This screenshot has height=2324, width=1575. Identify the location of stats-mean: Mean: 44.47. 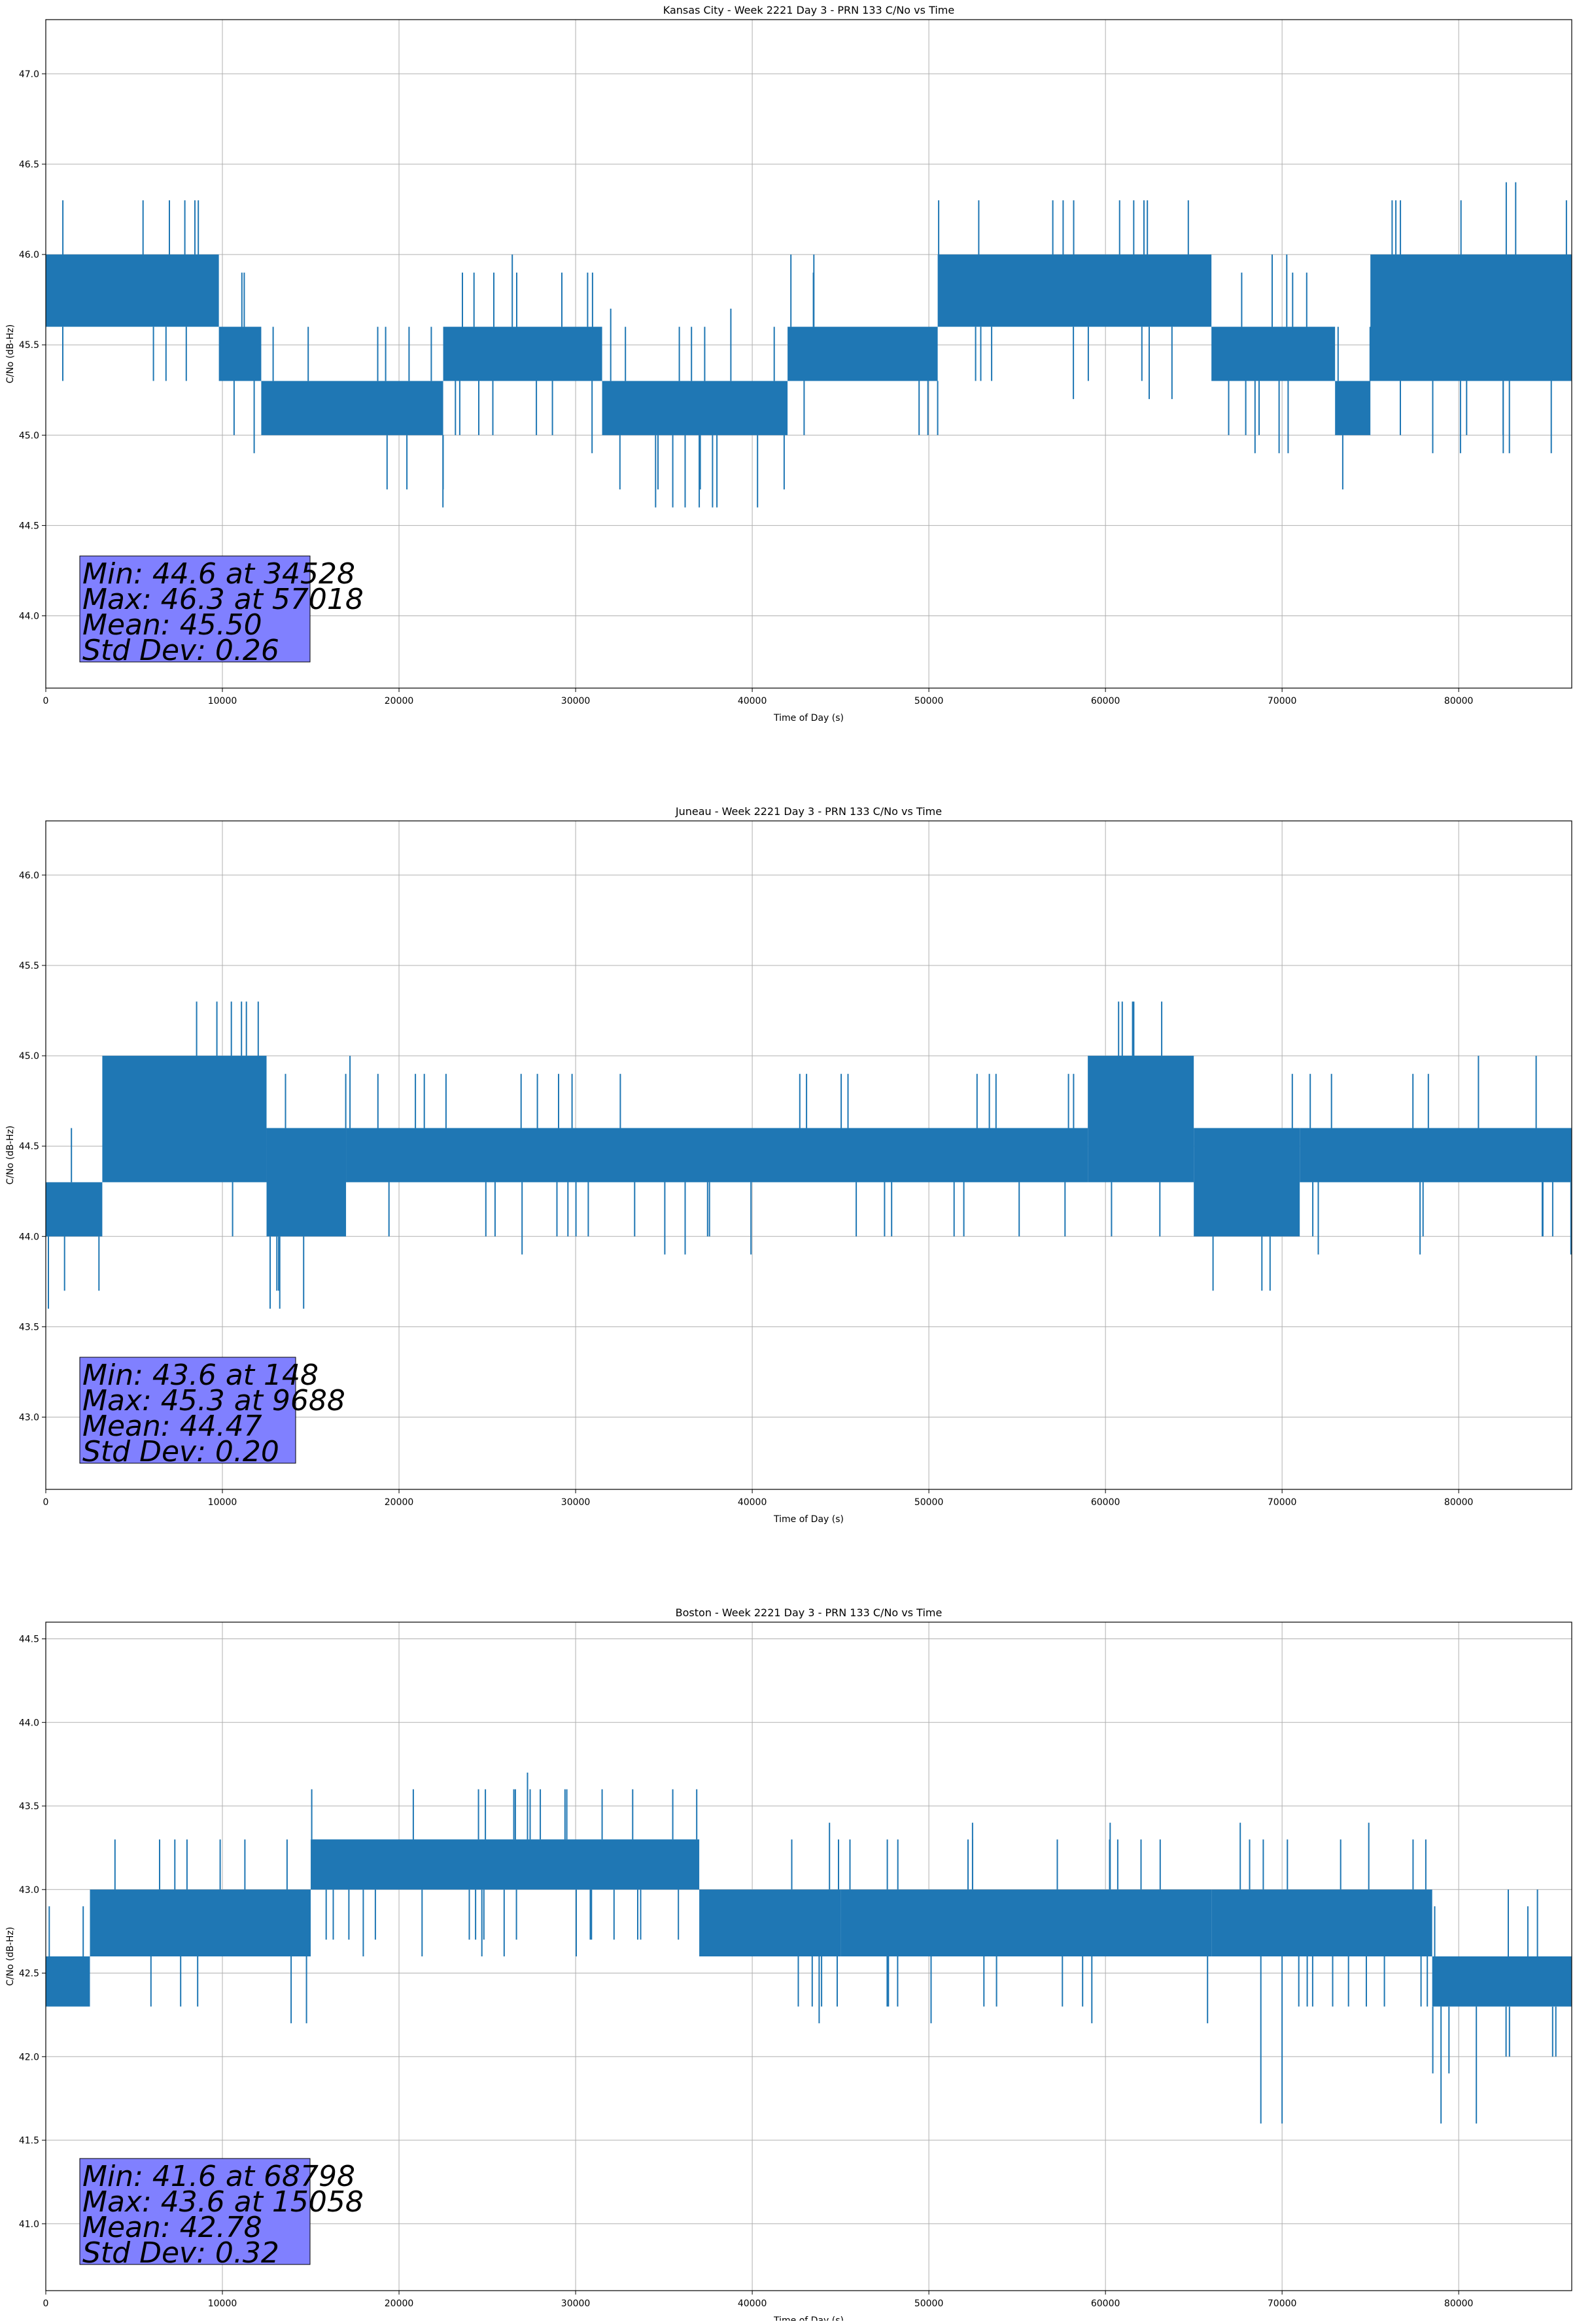
(172, 1427).